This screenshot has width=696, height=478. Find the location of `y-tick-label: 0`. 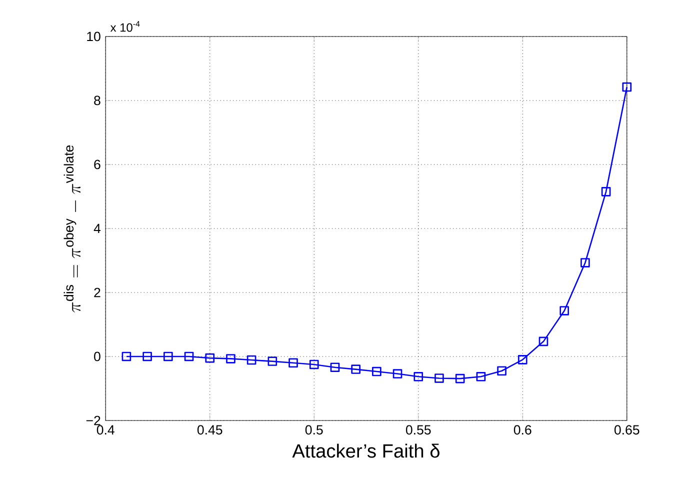

y-tick-label: 0 is located at coordinates (97, 357).